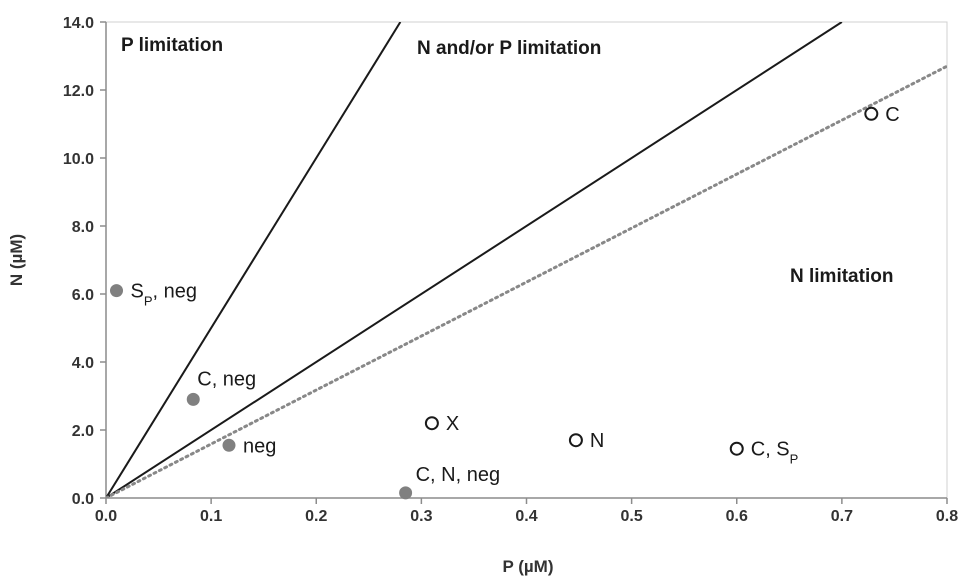 This screenshot has height=578, width=964. I want to click on region-label-n-limitation: N limitation, so click(841, 276).